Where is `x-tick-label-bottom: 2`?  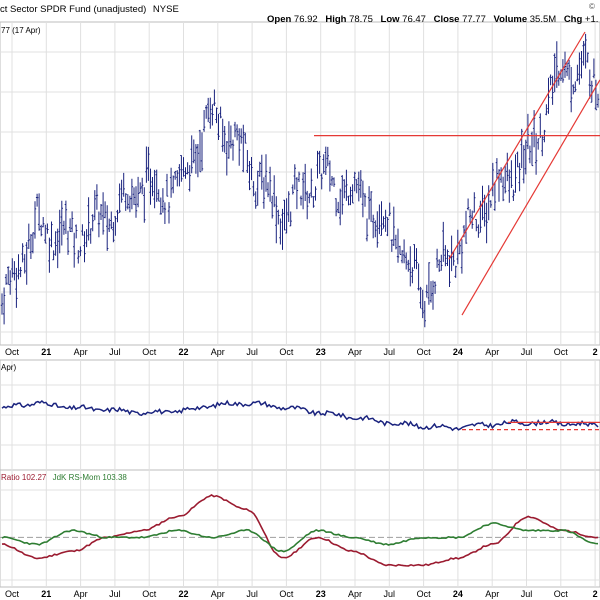 x-tick-label-bottom: 2 is located at coordinates (595, 594).